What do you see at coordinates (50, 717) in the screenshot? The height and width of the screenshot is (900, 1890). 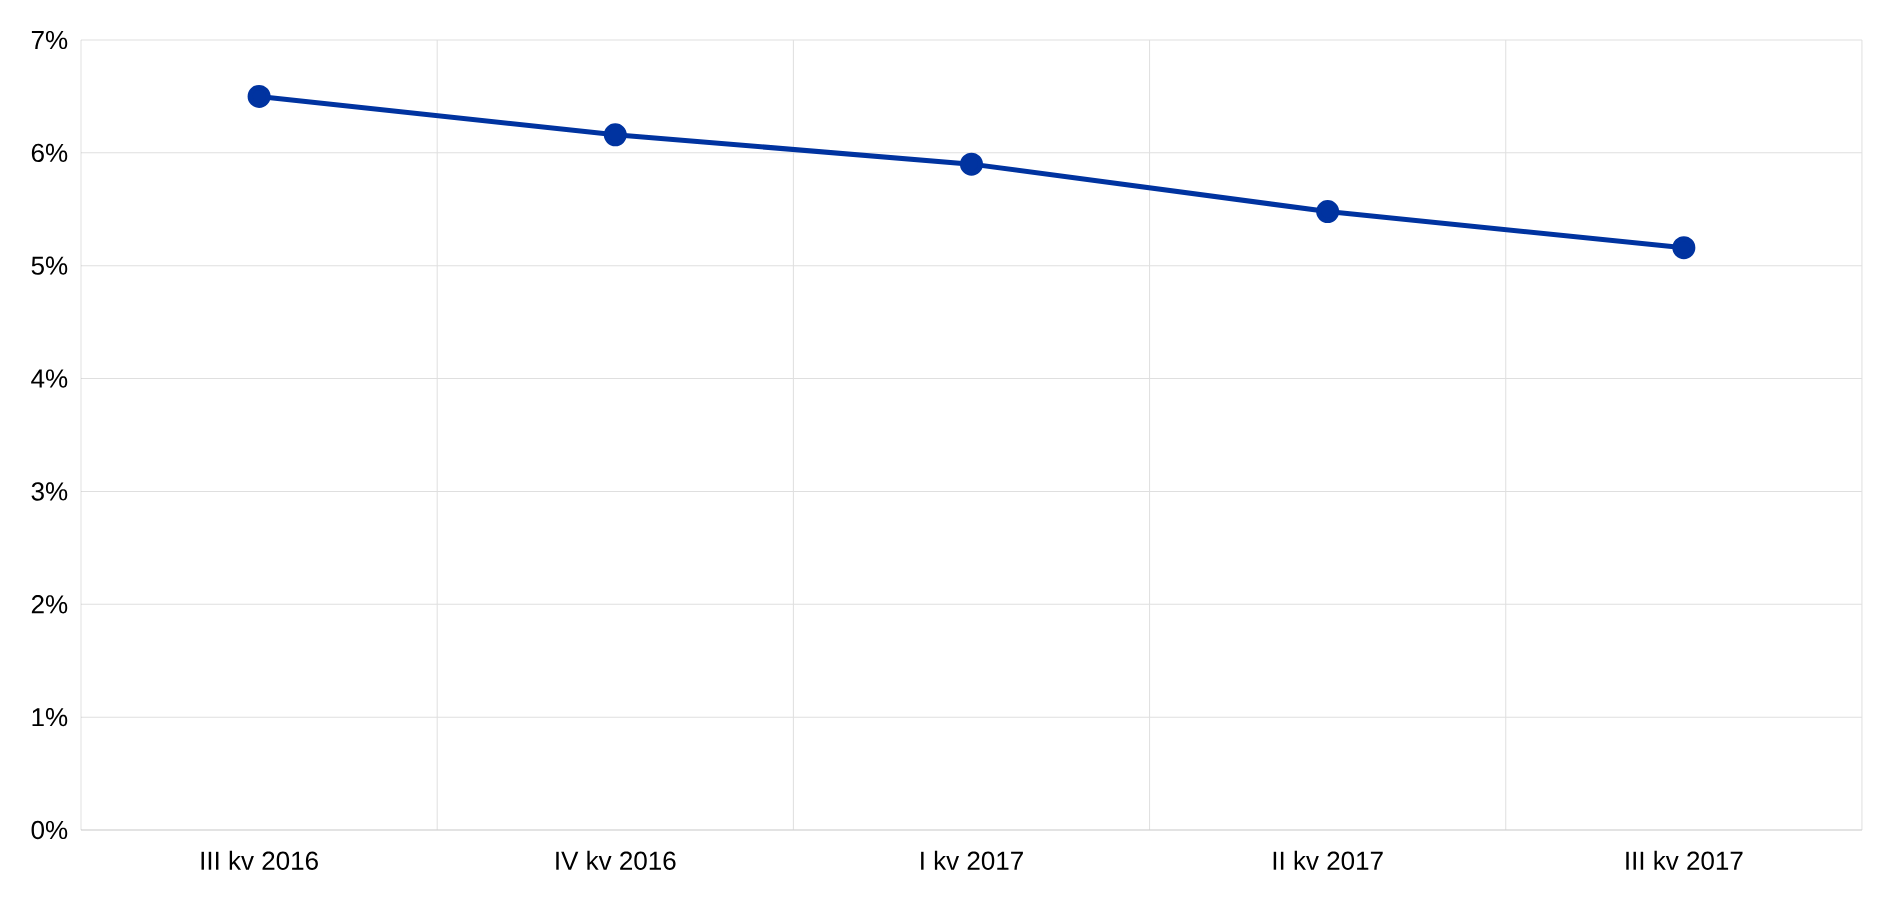 I see `y-tick-label: 1%` at bounding box center [50, 717].